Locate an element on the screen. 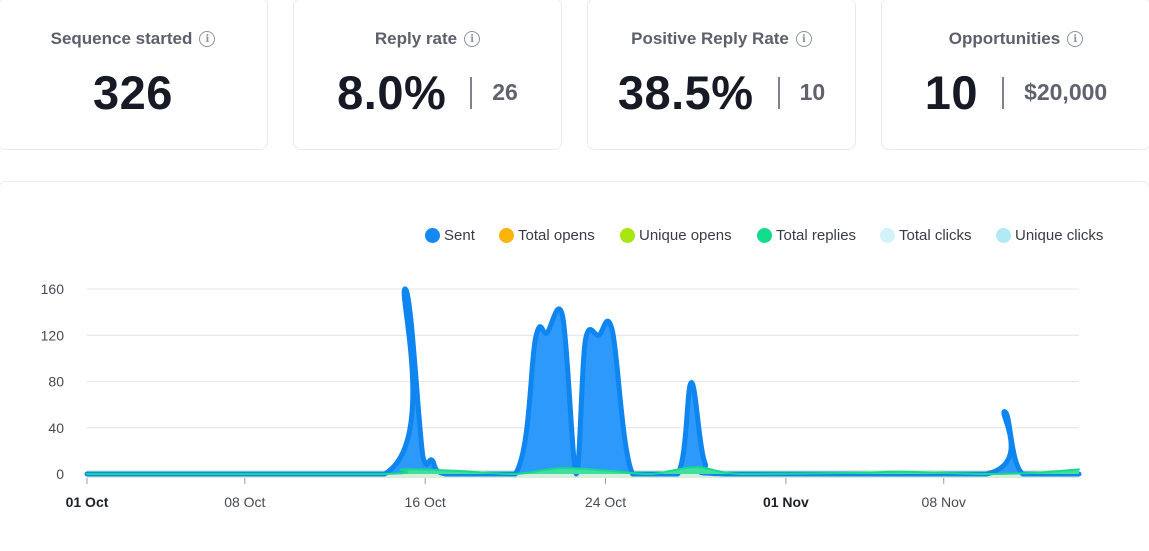 Image resolution: width=1149 pixels, height=551 pixels. x-tick-label: 01 Nov is located at coordinates (786, 502).